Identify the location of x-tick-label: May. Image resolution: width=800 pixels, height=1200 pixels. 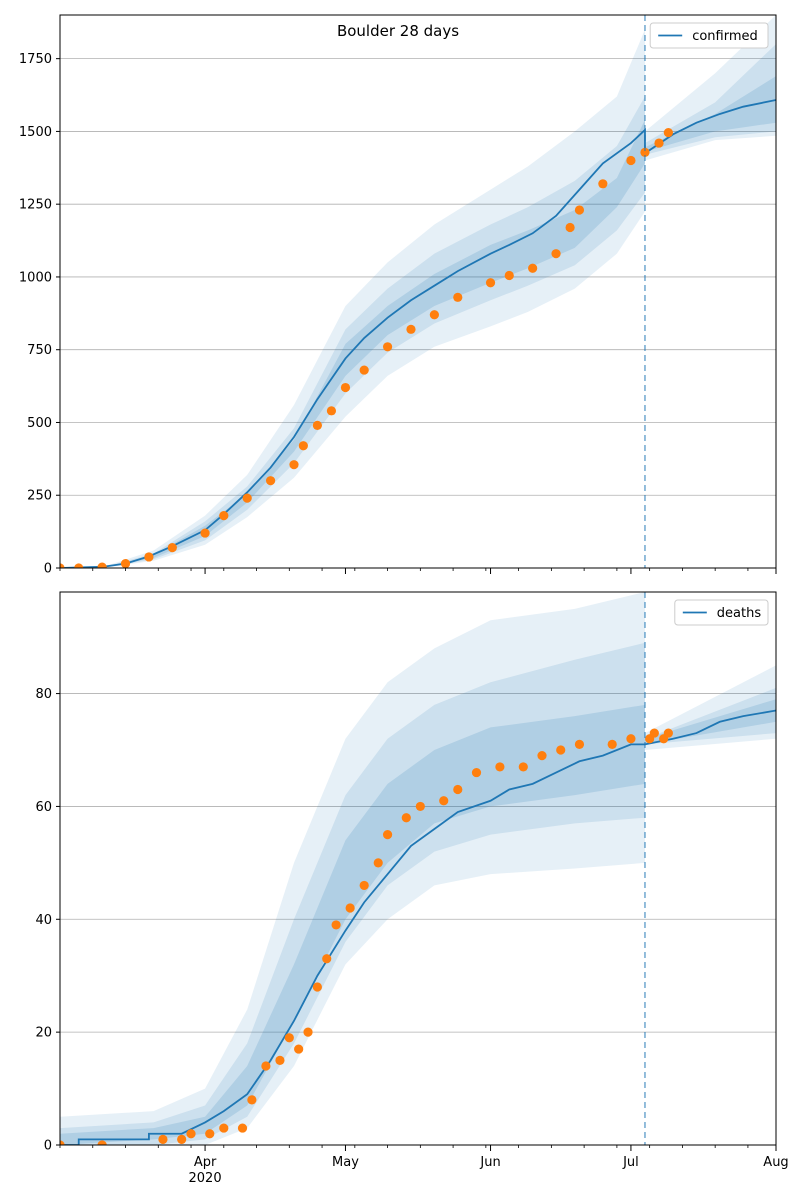
(345, 1162).